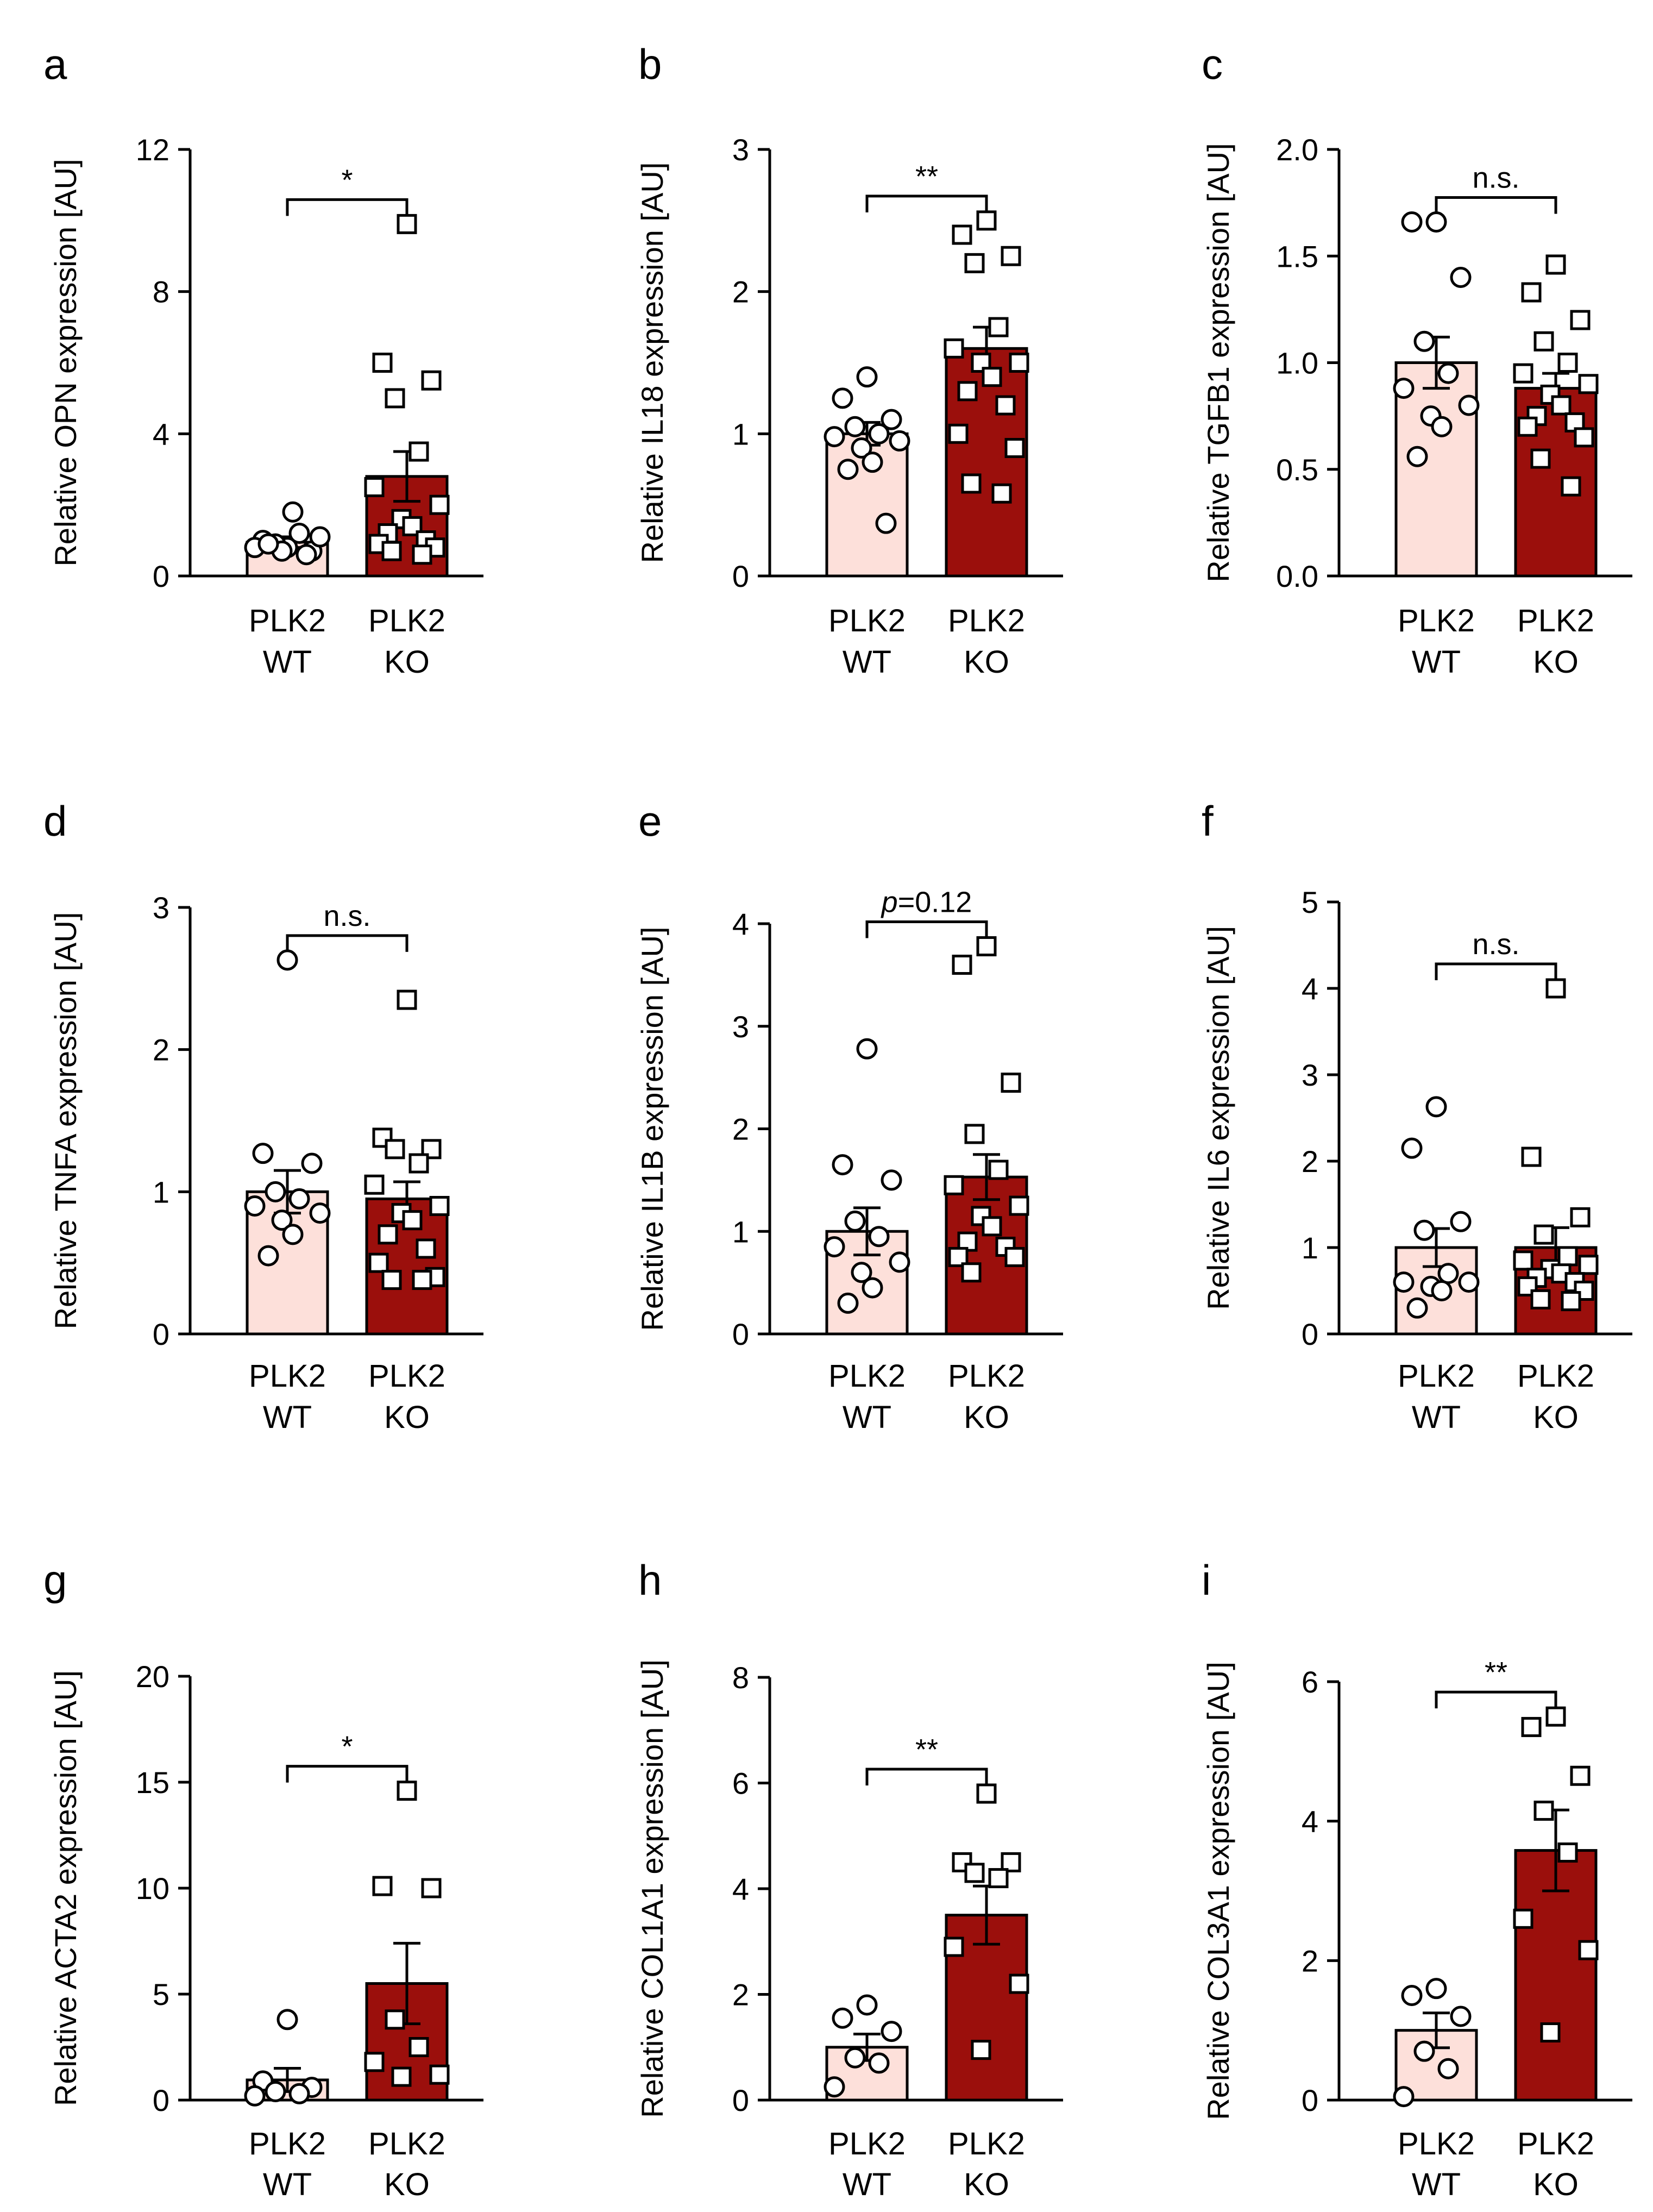  I want to click on significance-label: **, so click(926, 176).